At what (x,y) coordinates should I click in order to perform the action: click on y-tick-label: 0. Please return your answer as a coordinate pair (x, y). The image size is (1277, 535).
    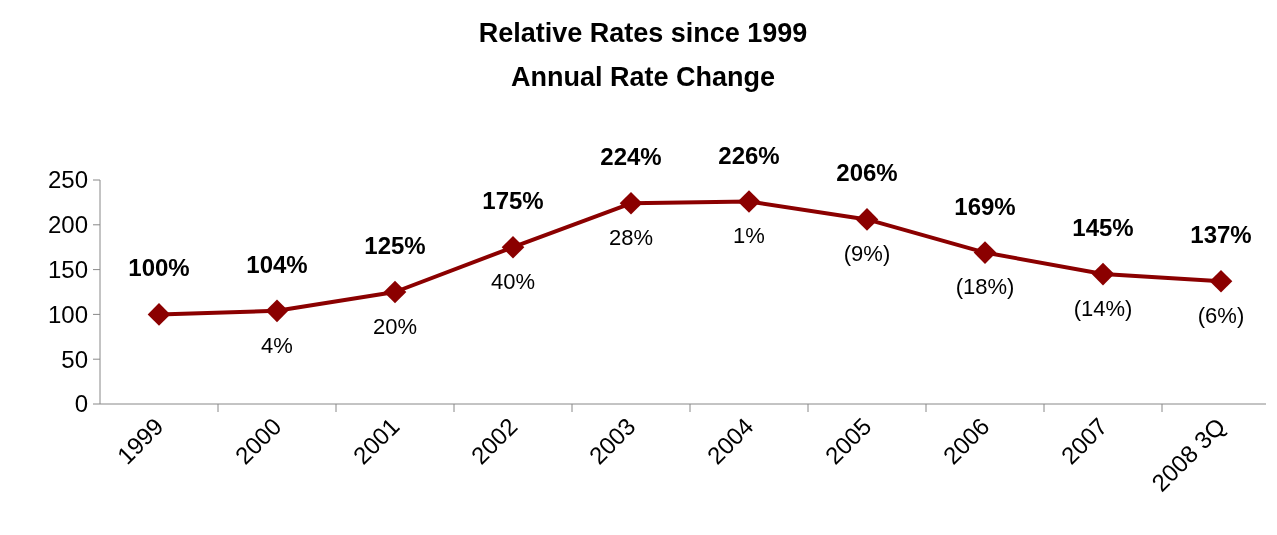
    Looking at the image, I should click on (81, 404).